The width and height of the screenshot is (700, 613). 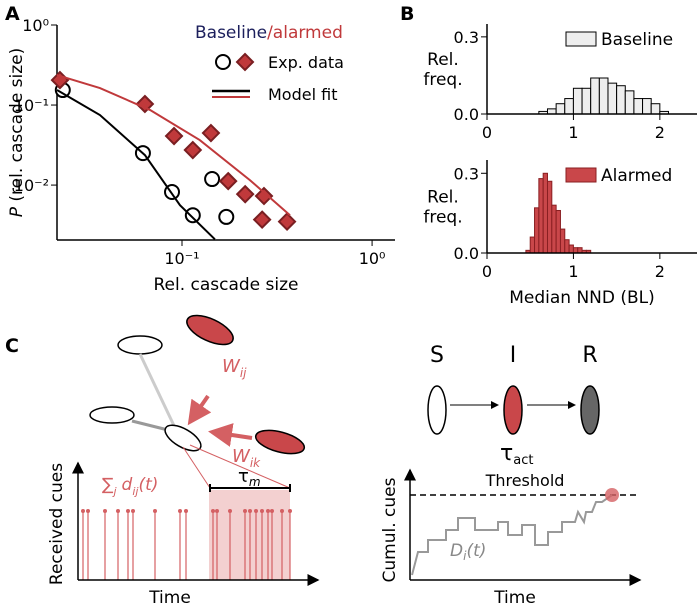 I want to click on y-label: P (rel. cascade size), so click(x=17, y=133).